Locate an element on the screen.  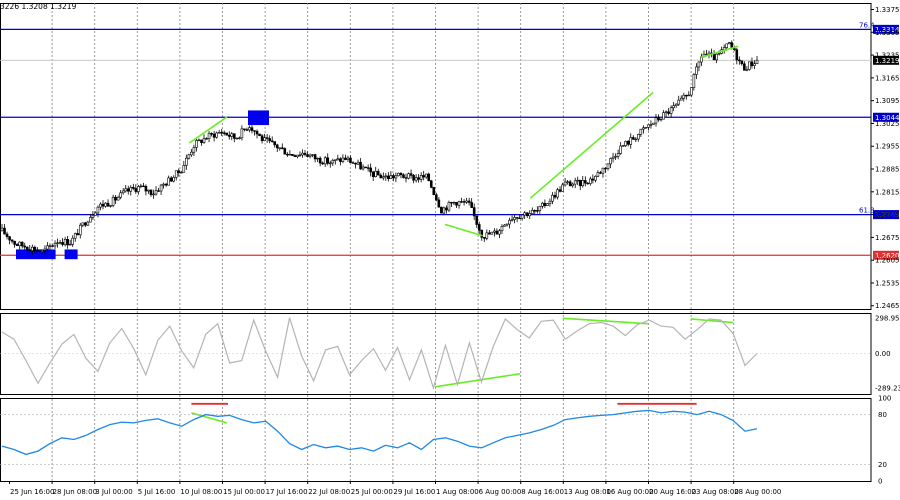
price-tick-label-7: 1.2885 is located at coordinates (887, 170).